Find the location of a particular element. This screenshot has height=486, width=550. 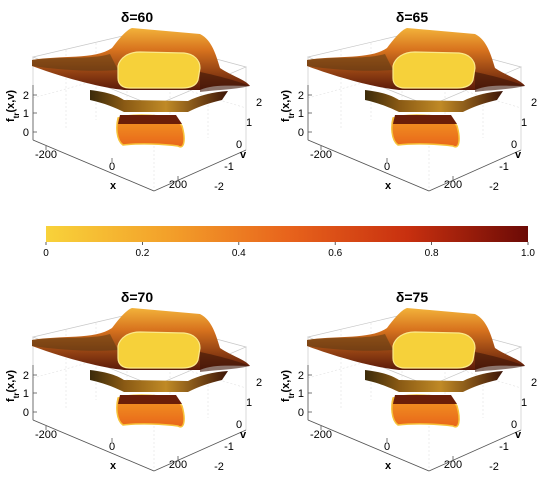

colorbar-tick-label: 0.8 is located at coordinates (432, 253).